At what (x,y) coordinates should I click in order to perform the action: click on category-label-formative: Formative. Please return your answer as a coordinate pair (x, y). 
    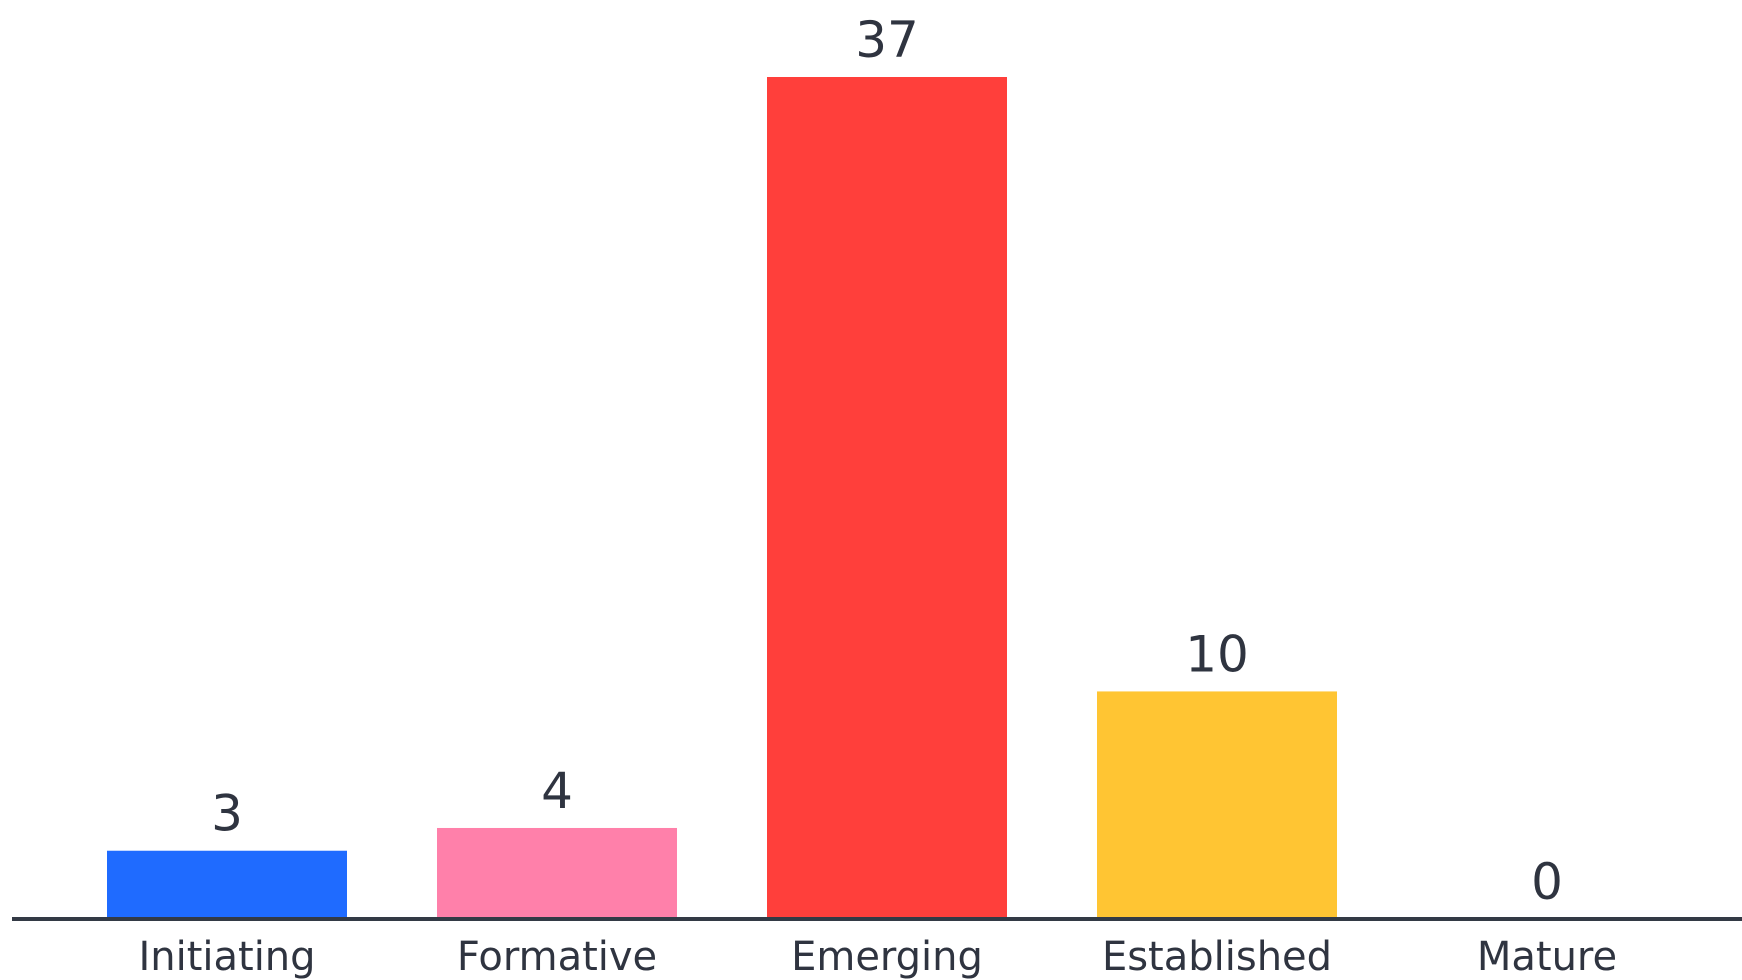
    Looking at the image, I should click on (557, 957).